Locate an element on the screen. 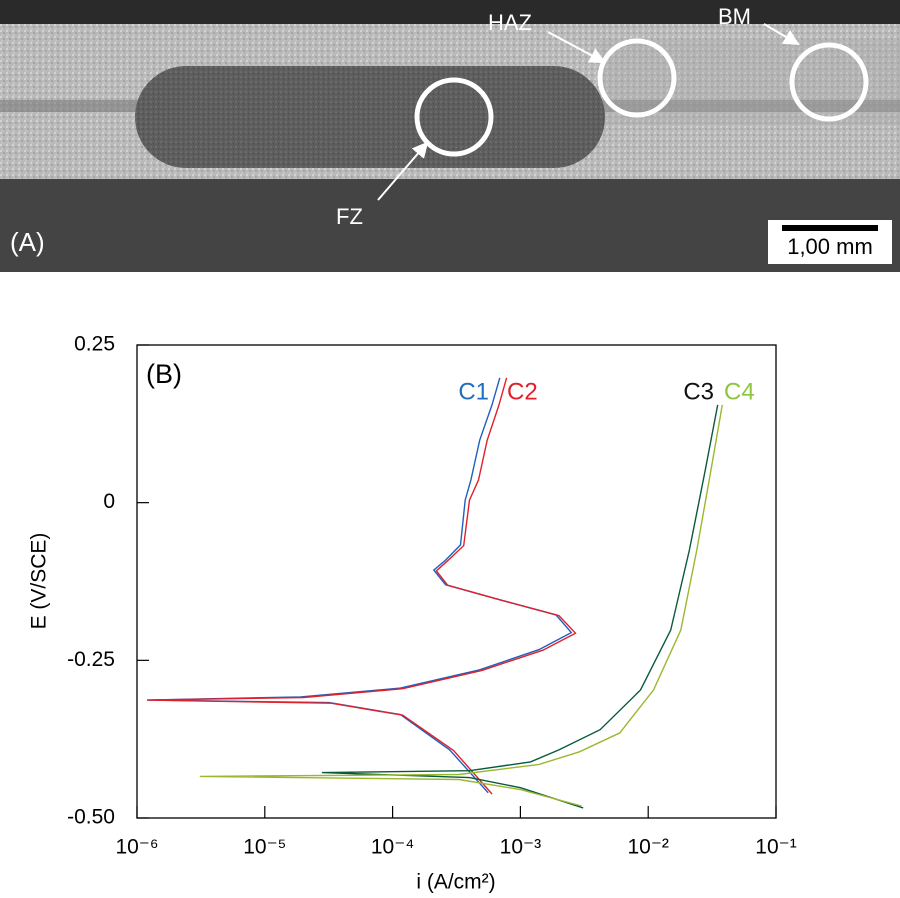 The width and height of the screenshot is (900, 898). bm-arrow is located at coordinates (781, 34).